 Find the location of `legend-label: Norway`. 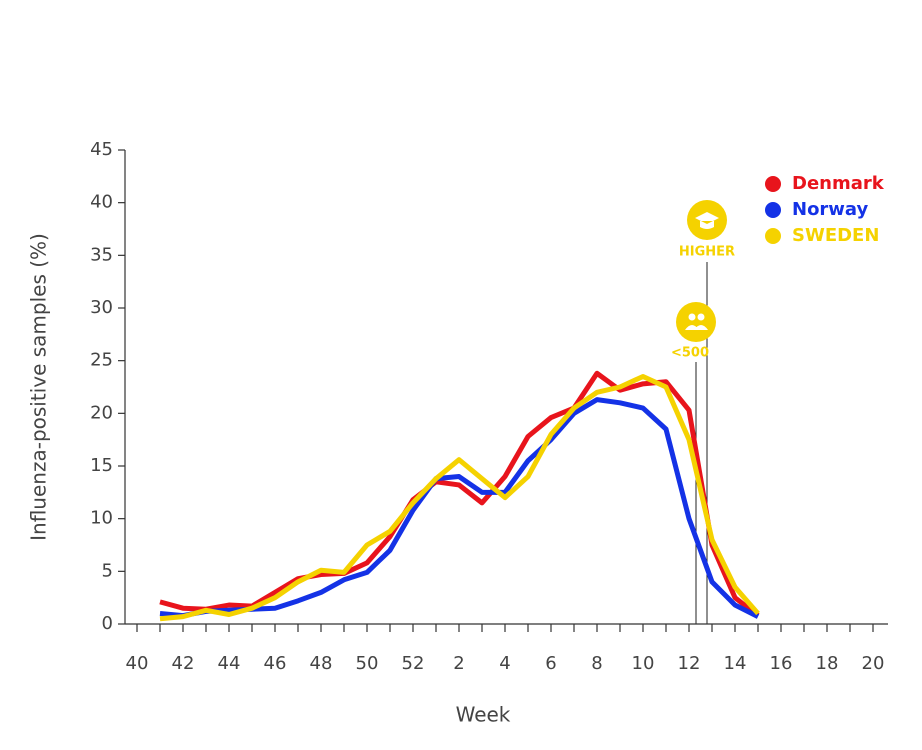

legend-label: Norway is located at coordinates (830, 209).